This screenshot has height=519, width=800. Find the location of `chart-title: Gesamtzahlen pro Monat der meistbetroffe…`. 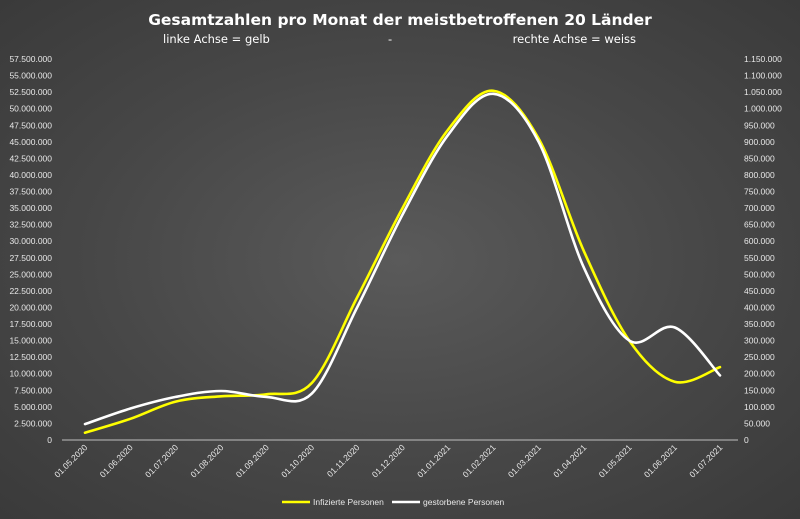

chart-title: Gesamtzahlen pro Monat der meistbetroffe… is located at coordinates (400, 20).